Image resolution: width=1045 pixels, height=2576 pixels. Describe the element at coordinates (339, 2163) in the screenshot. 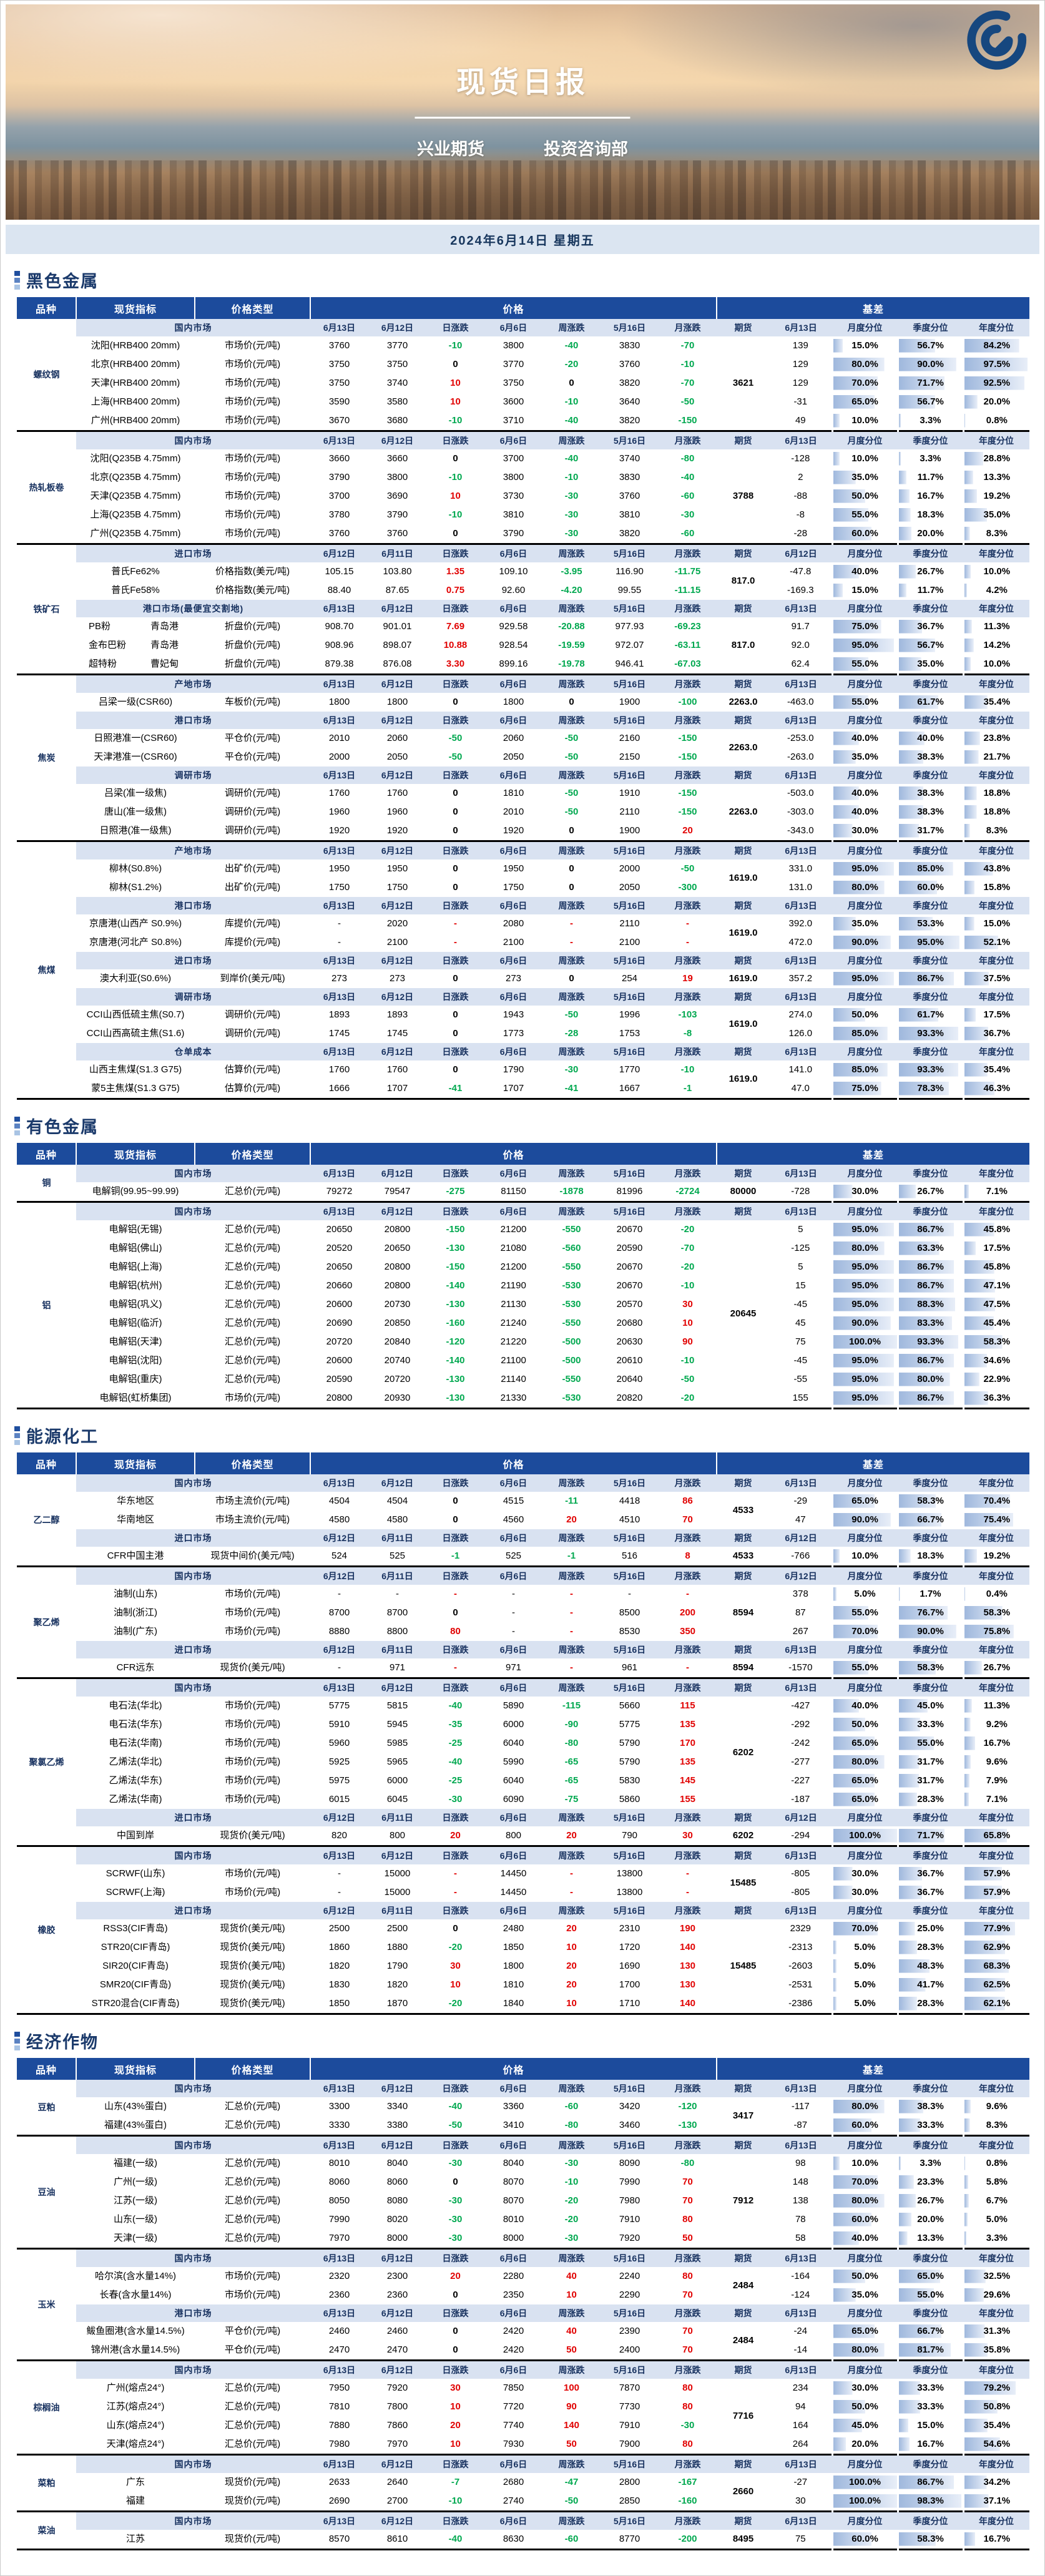

I see `price-cell: 8010` at that location.